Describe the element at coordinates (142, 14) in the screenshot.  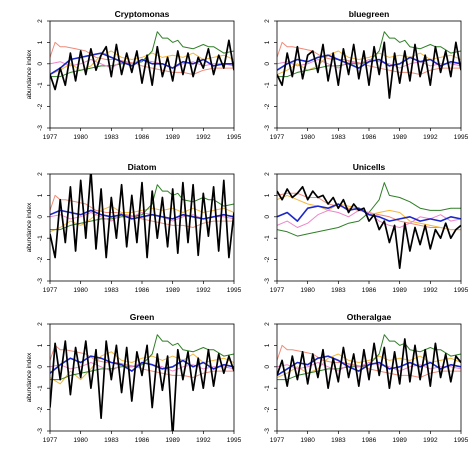
I see `panel-title: Cryptomonas` at that location.